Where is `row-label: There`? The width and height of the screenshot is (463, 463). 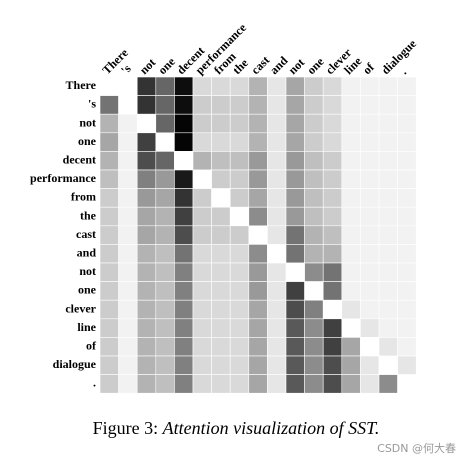 row-label: There is located at coordinates (81, 85).